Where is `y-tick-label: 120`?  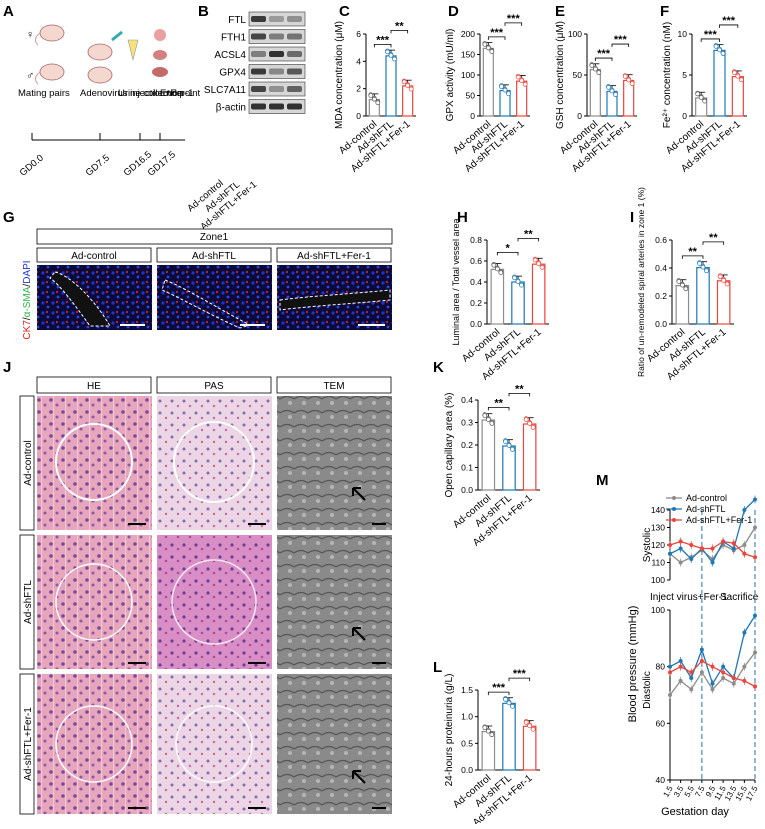
y-tick-label: 120 is located at coordinates (658, 545).